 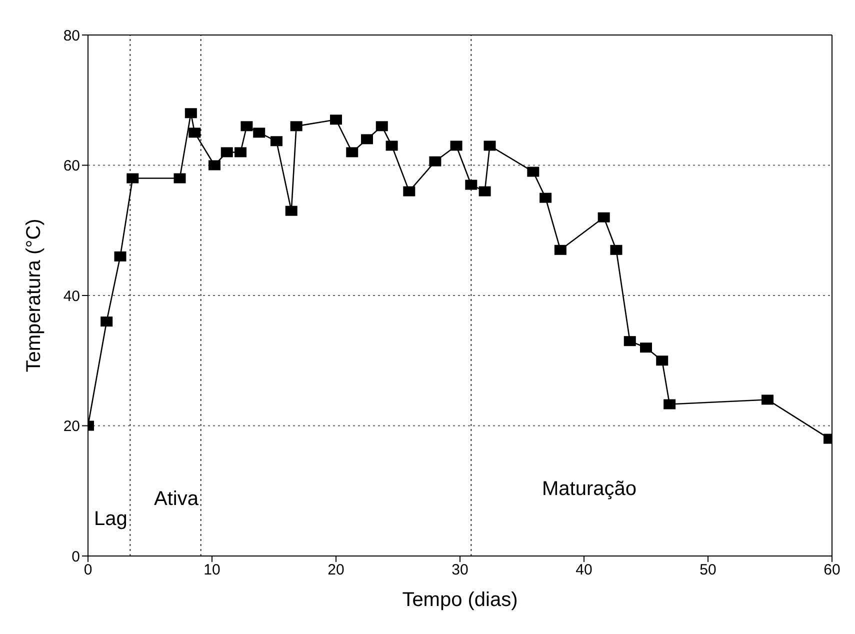 I want to click on annotation: Lag, so click(x=111, y=519).